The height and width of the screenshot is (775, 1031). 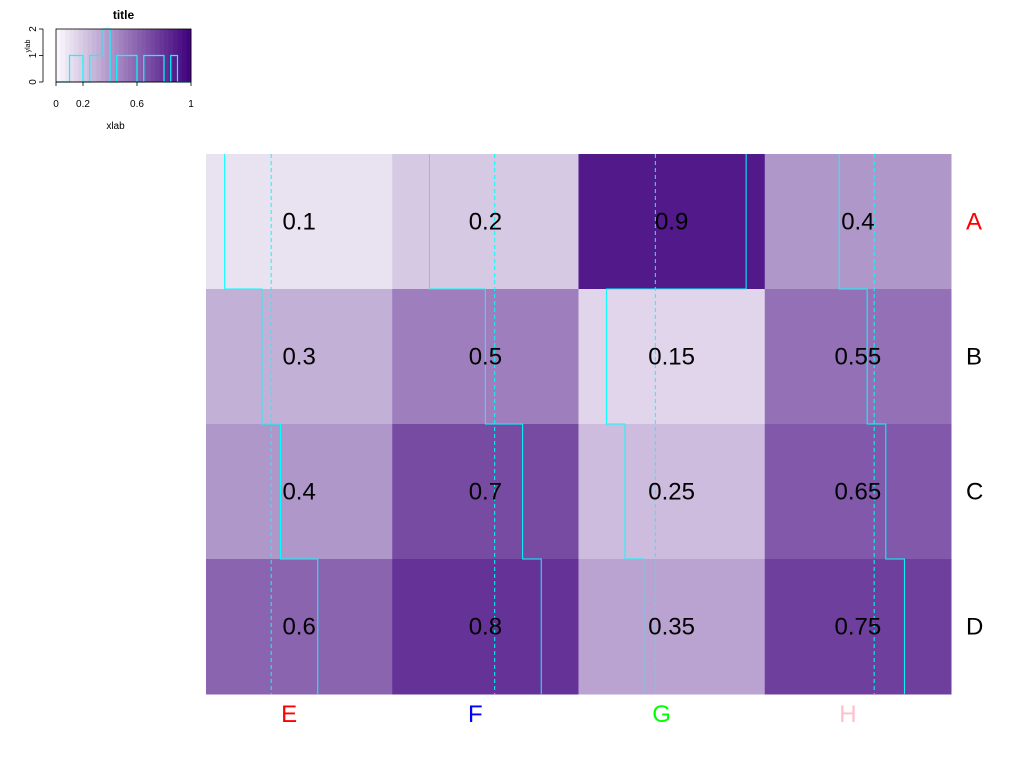 I want to click on cell-label: 0.35, so click(x=671, y=627).